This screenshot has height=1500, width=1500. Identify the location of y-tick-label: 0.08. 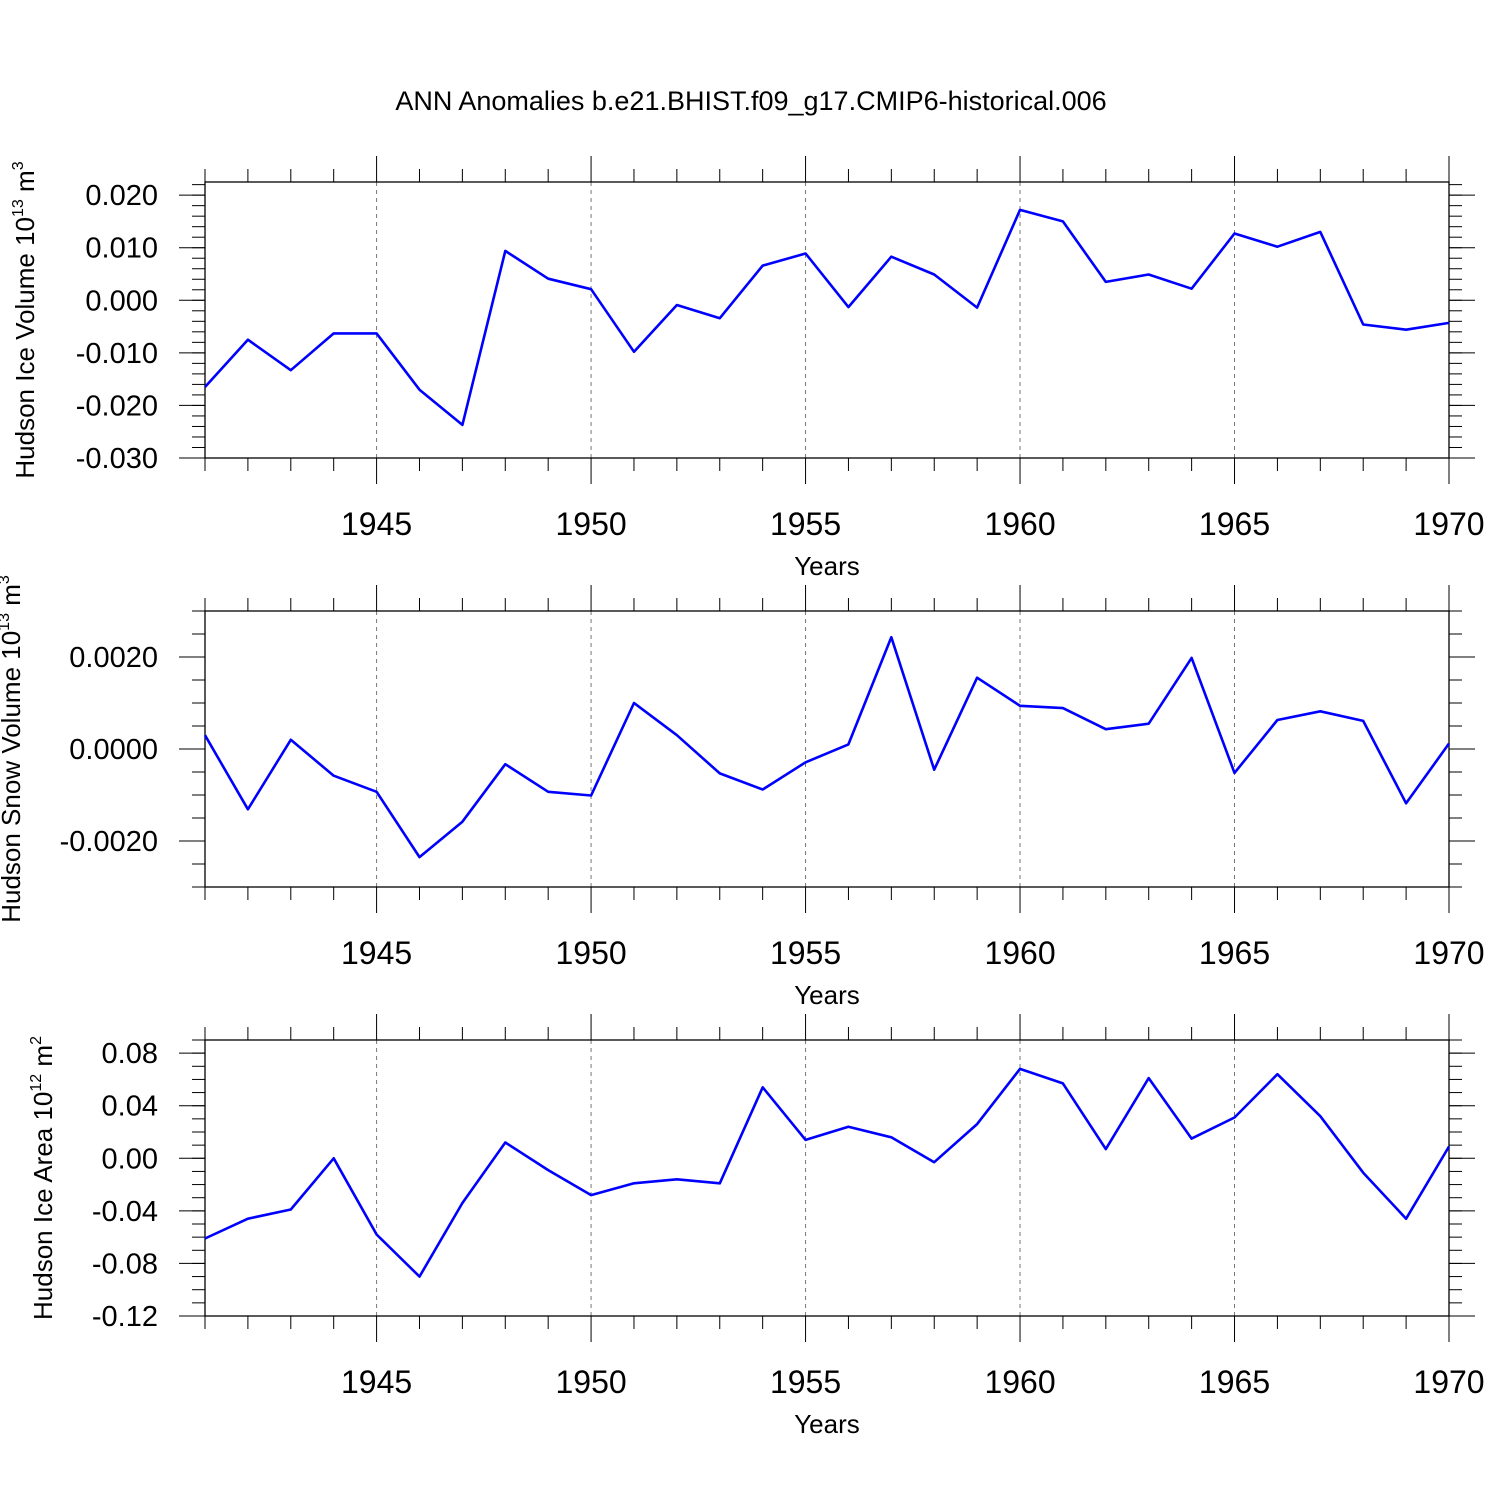
(130, 1054).